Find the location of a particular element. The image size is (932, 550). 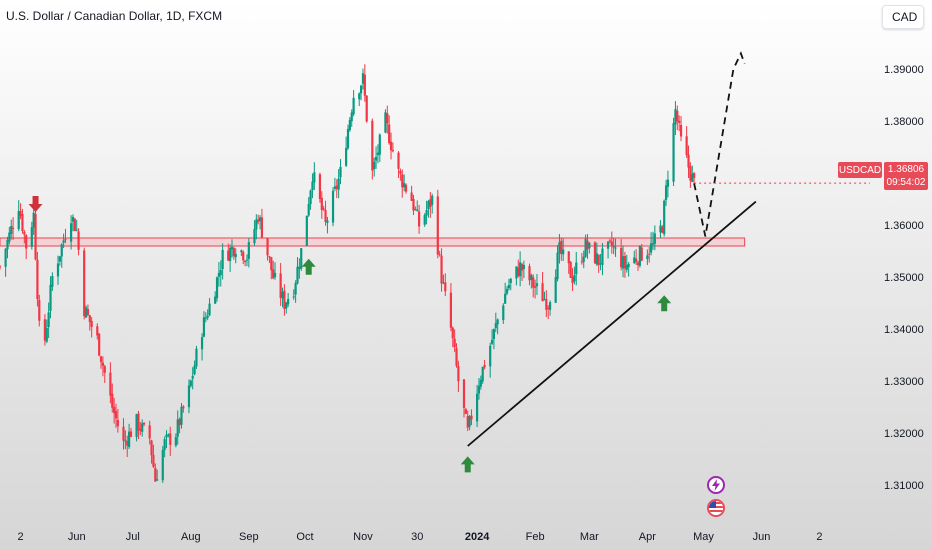

time-tick-label: Mar is located at coordinates (589, 537).